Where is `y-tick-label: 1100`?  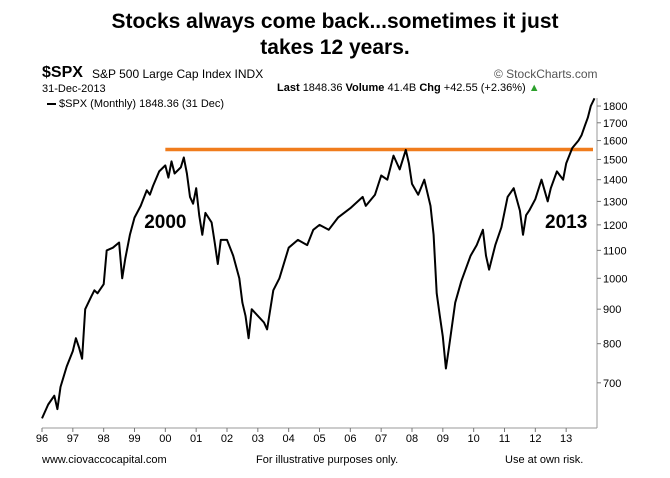 y-tick-label: 1100 is located at coordinates (615, 251).